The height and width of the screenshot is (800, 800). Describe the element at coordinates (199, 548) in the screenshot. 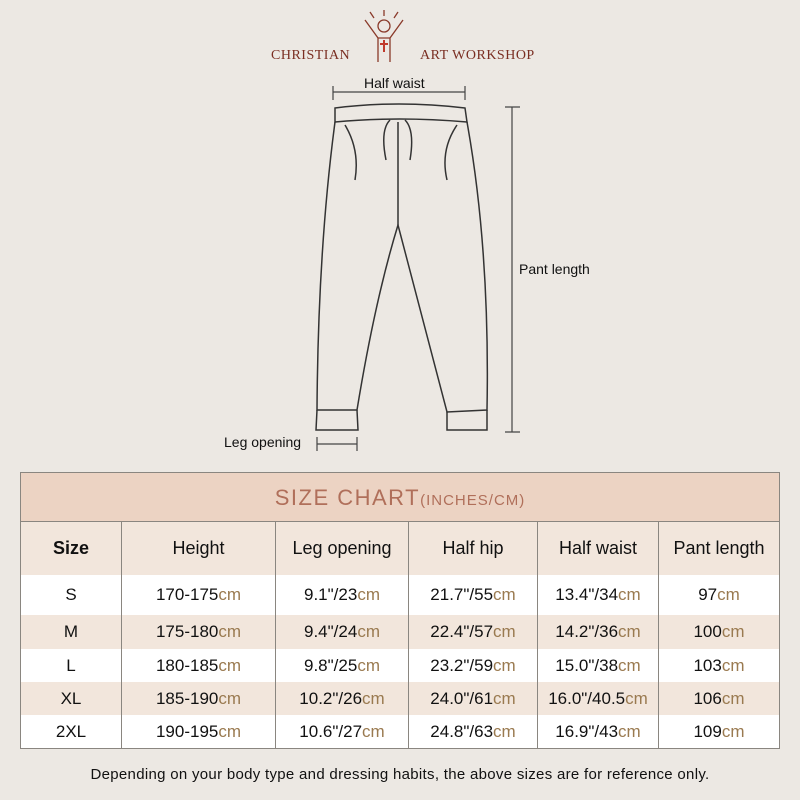

I see `header-cell: Height` at that location.